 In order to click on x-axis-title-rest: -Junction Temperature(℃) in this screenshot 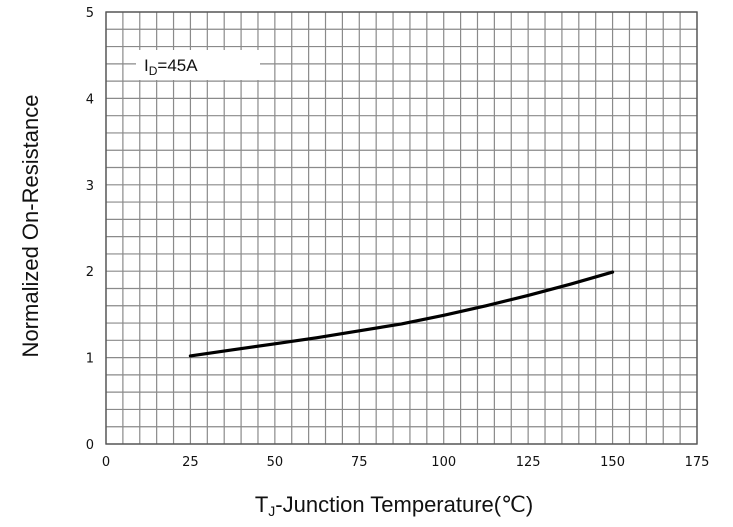, I will do `click(404, 504)`.